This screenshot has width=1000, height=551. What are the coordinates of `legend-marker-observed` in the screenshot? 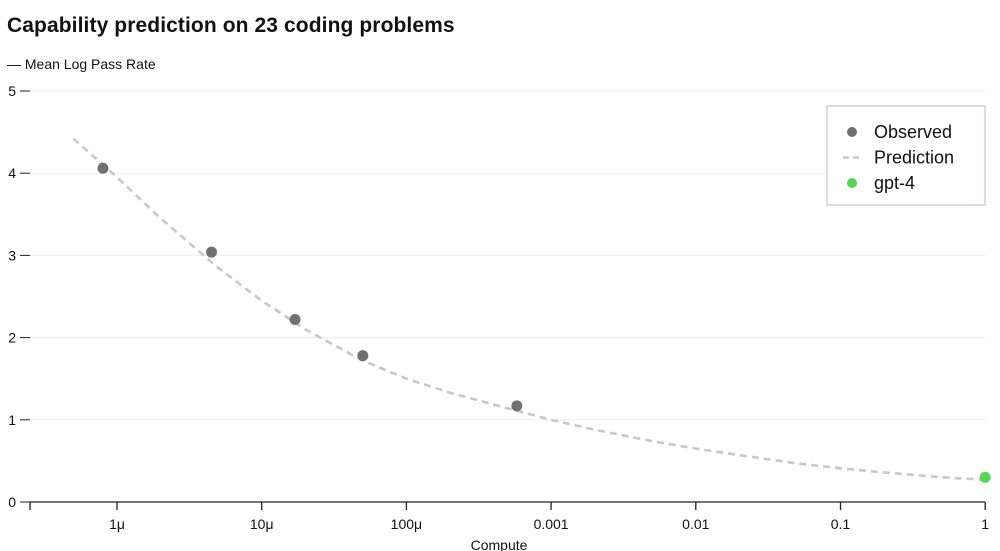 It's located at (852, 132).